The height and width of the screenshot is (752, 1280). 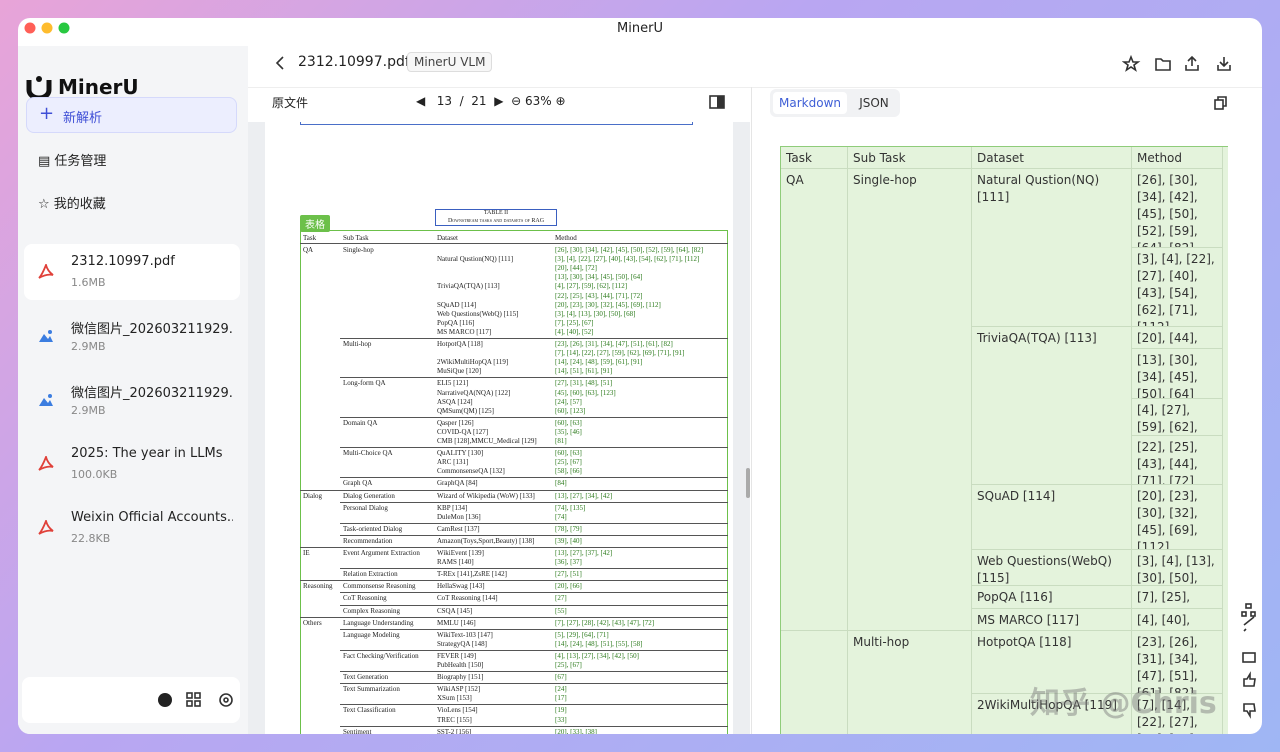 What do you see at coordinates (1177, 64) in the screenshot?
I see `top-actions` at bounding box center [1177, 64].